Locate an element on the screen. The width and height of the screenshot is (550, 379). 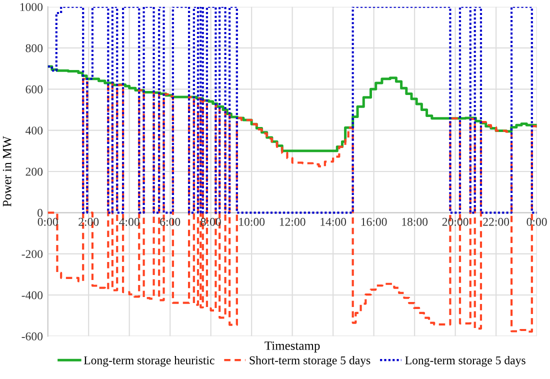
y-tick-label: -400 is located at coordinates (32, 295).